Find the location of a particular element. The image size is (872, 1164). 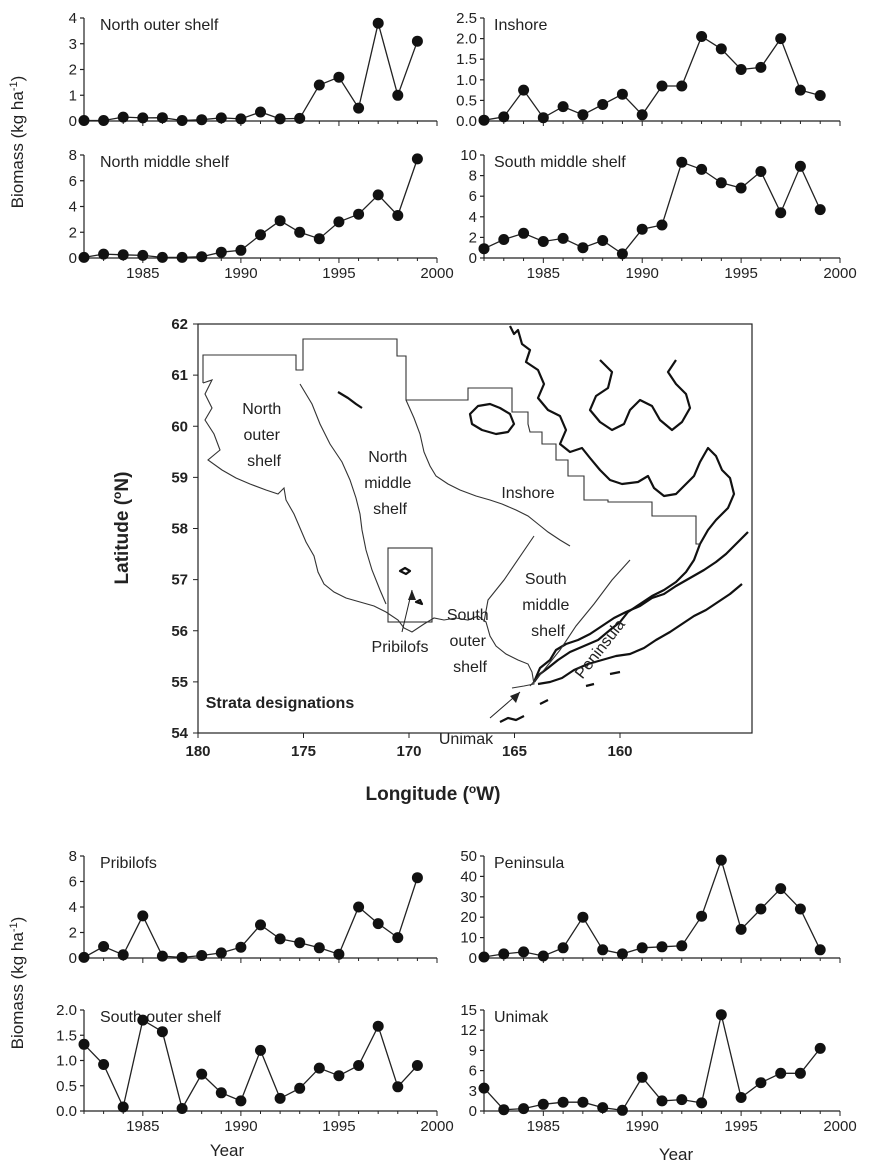

x-tick-label: 1990 is located at coordinates (240, 273).